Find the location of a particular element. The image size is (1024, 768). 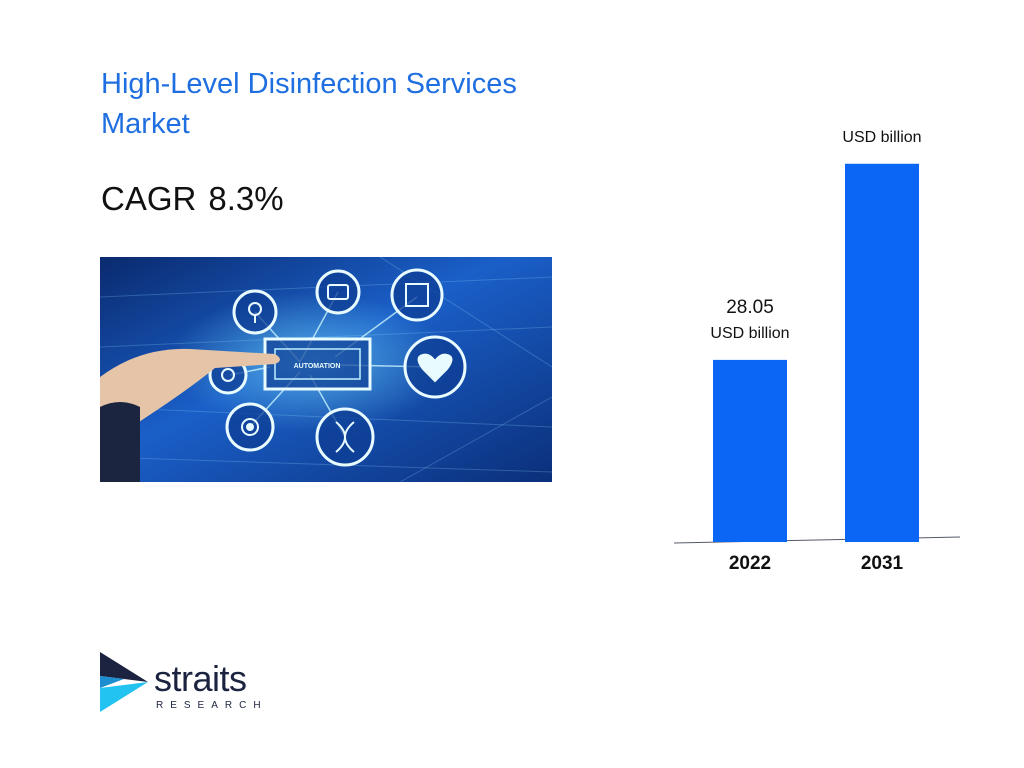

logo-mark-icon is located at coordinates (124, 682).